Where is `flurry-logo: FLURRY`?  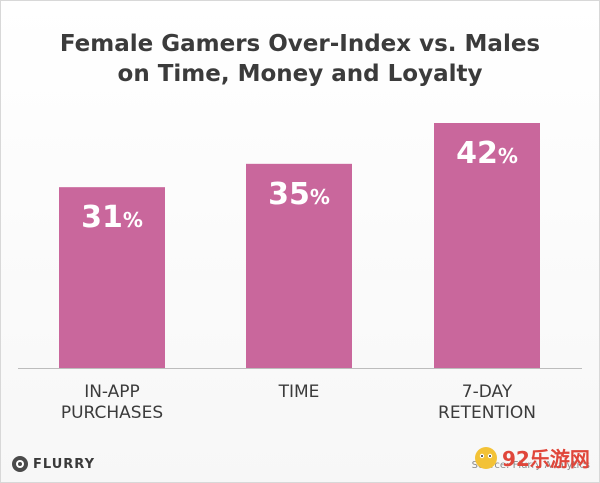 flurry-logo: FLURRY is located at coordinates (53, 464).